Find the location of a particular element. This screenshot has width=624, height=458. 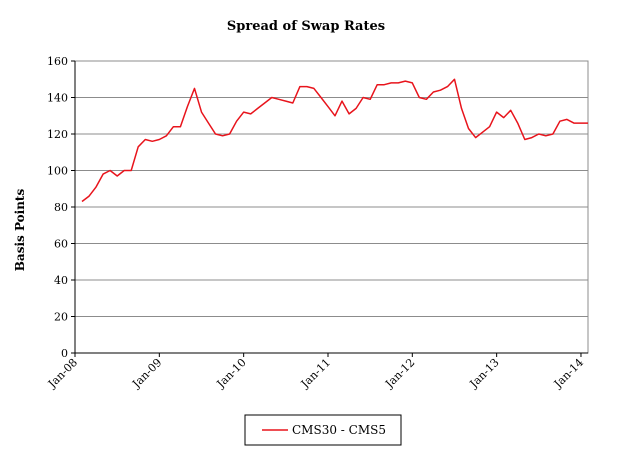

chart-title: Spread of Swap Rates is located at coordinates (306, 26).